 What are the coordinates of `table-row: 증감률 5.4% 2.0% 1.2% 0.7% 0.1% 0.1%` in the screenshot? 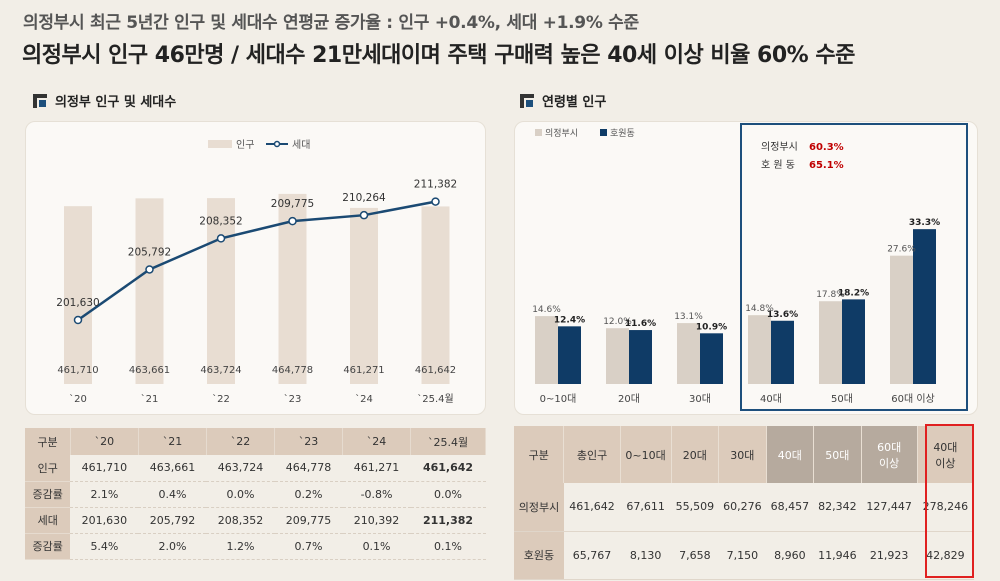 It's located at (255, 546).